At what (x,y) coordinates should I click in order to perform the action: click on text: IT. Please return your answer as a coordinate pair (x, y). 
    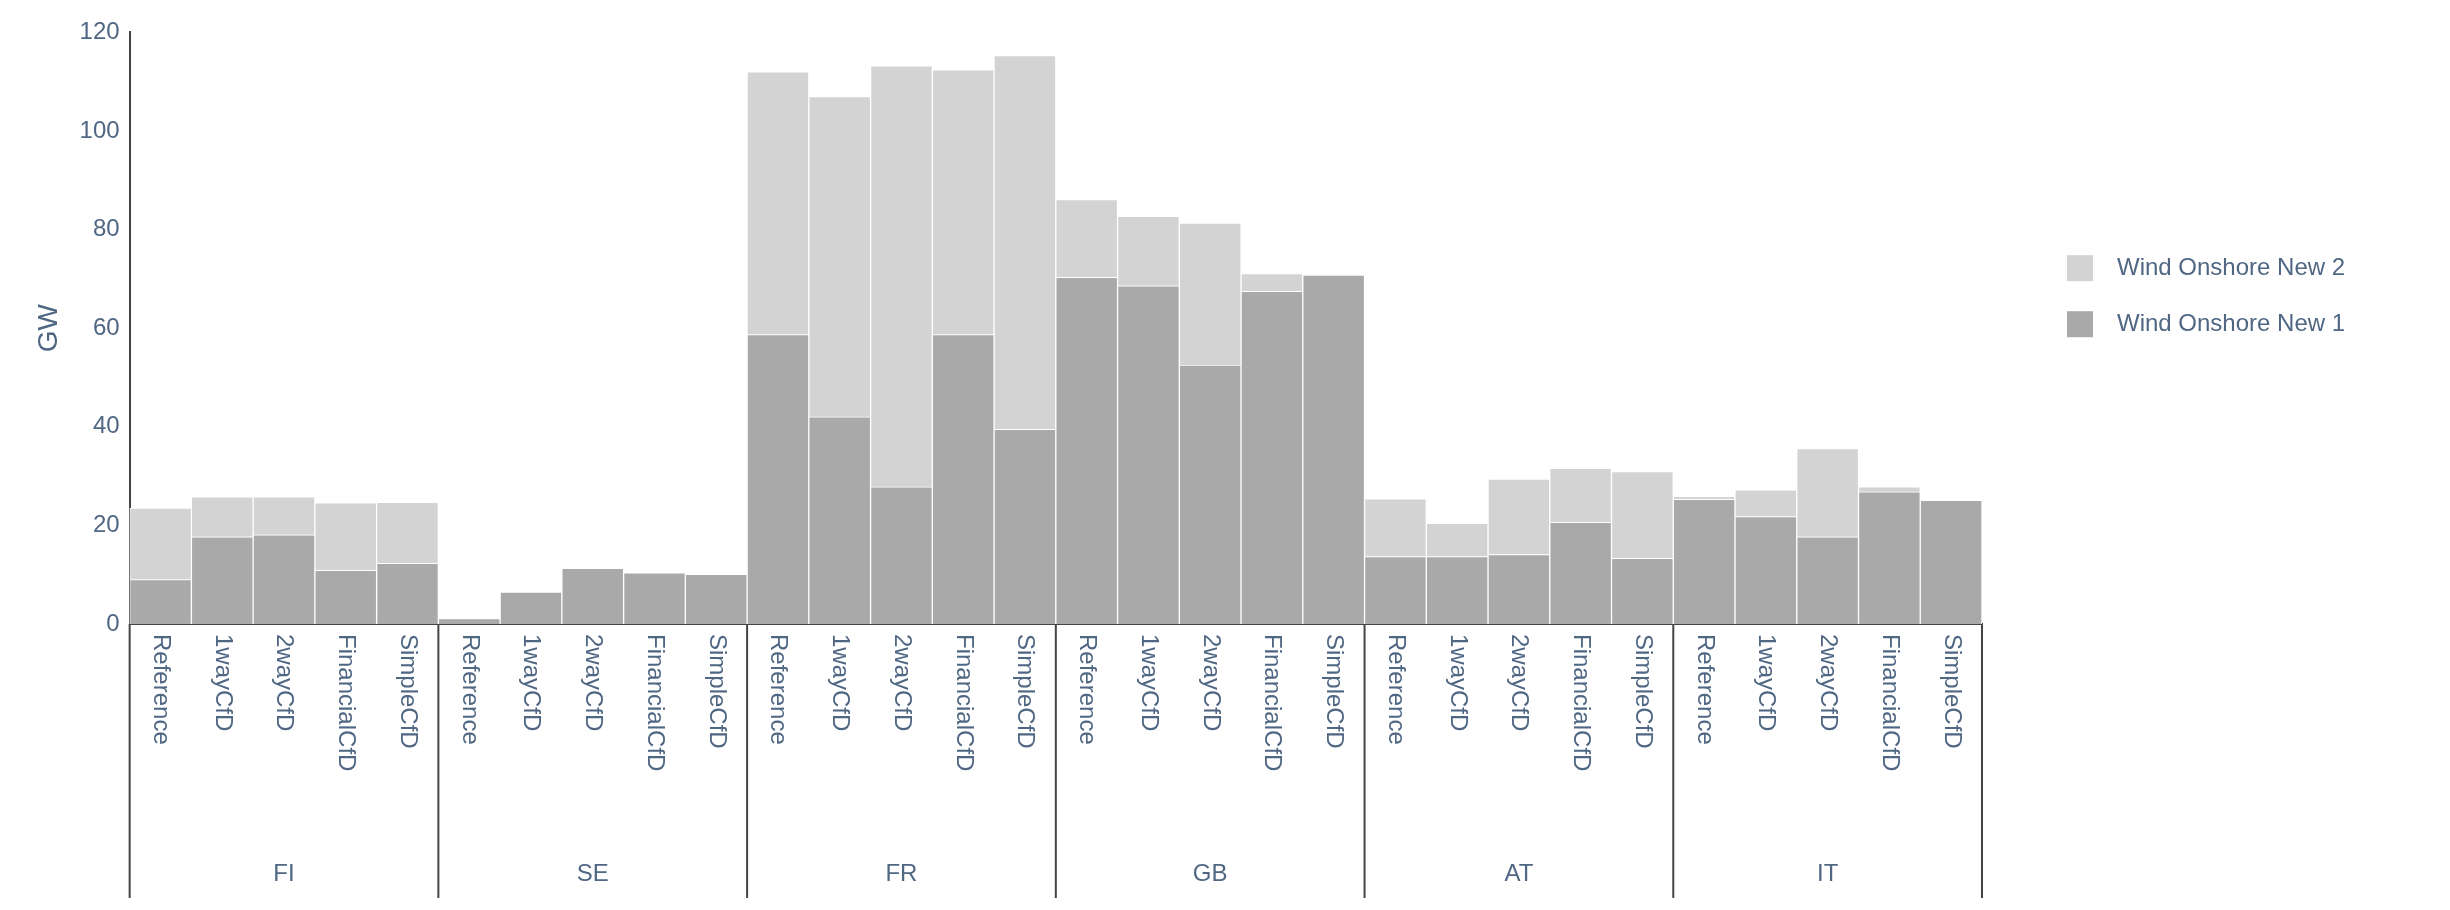
    Looking at the image, I should click on (1827, 872).